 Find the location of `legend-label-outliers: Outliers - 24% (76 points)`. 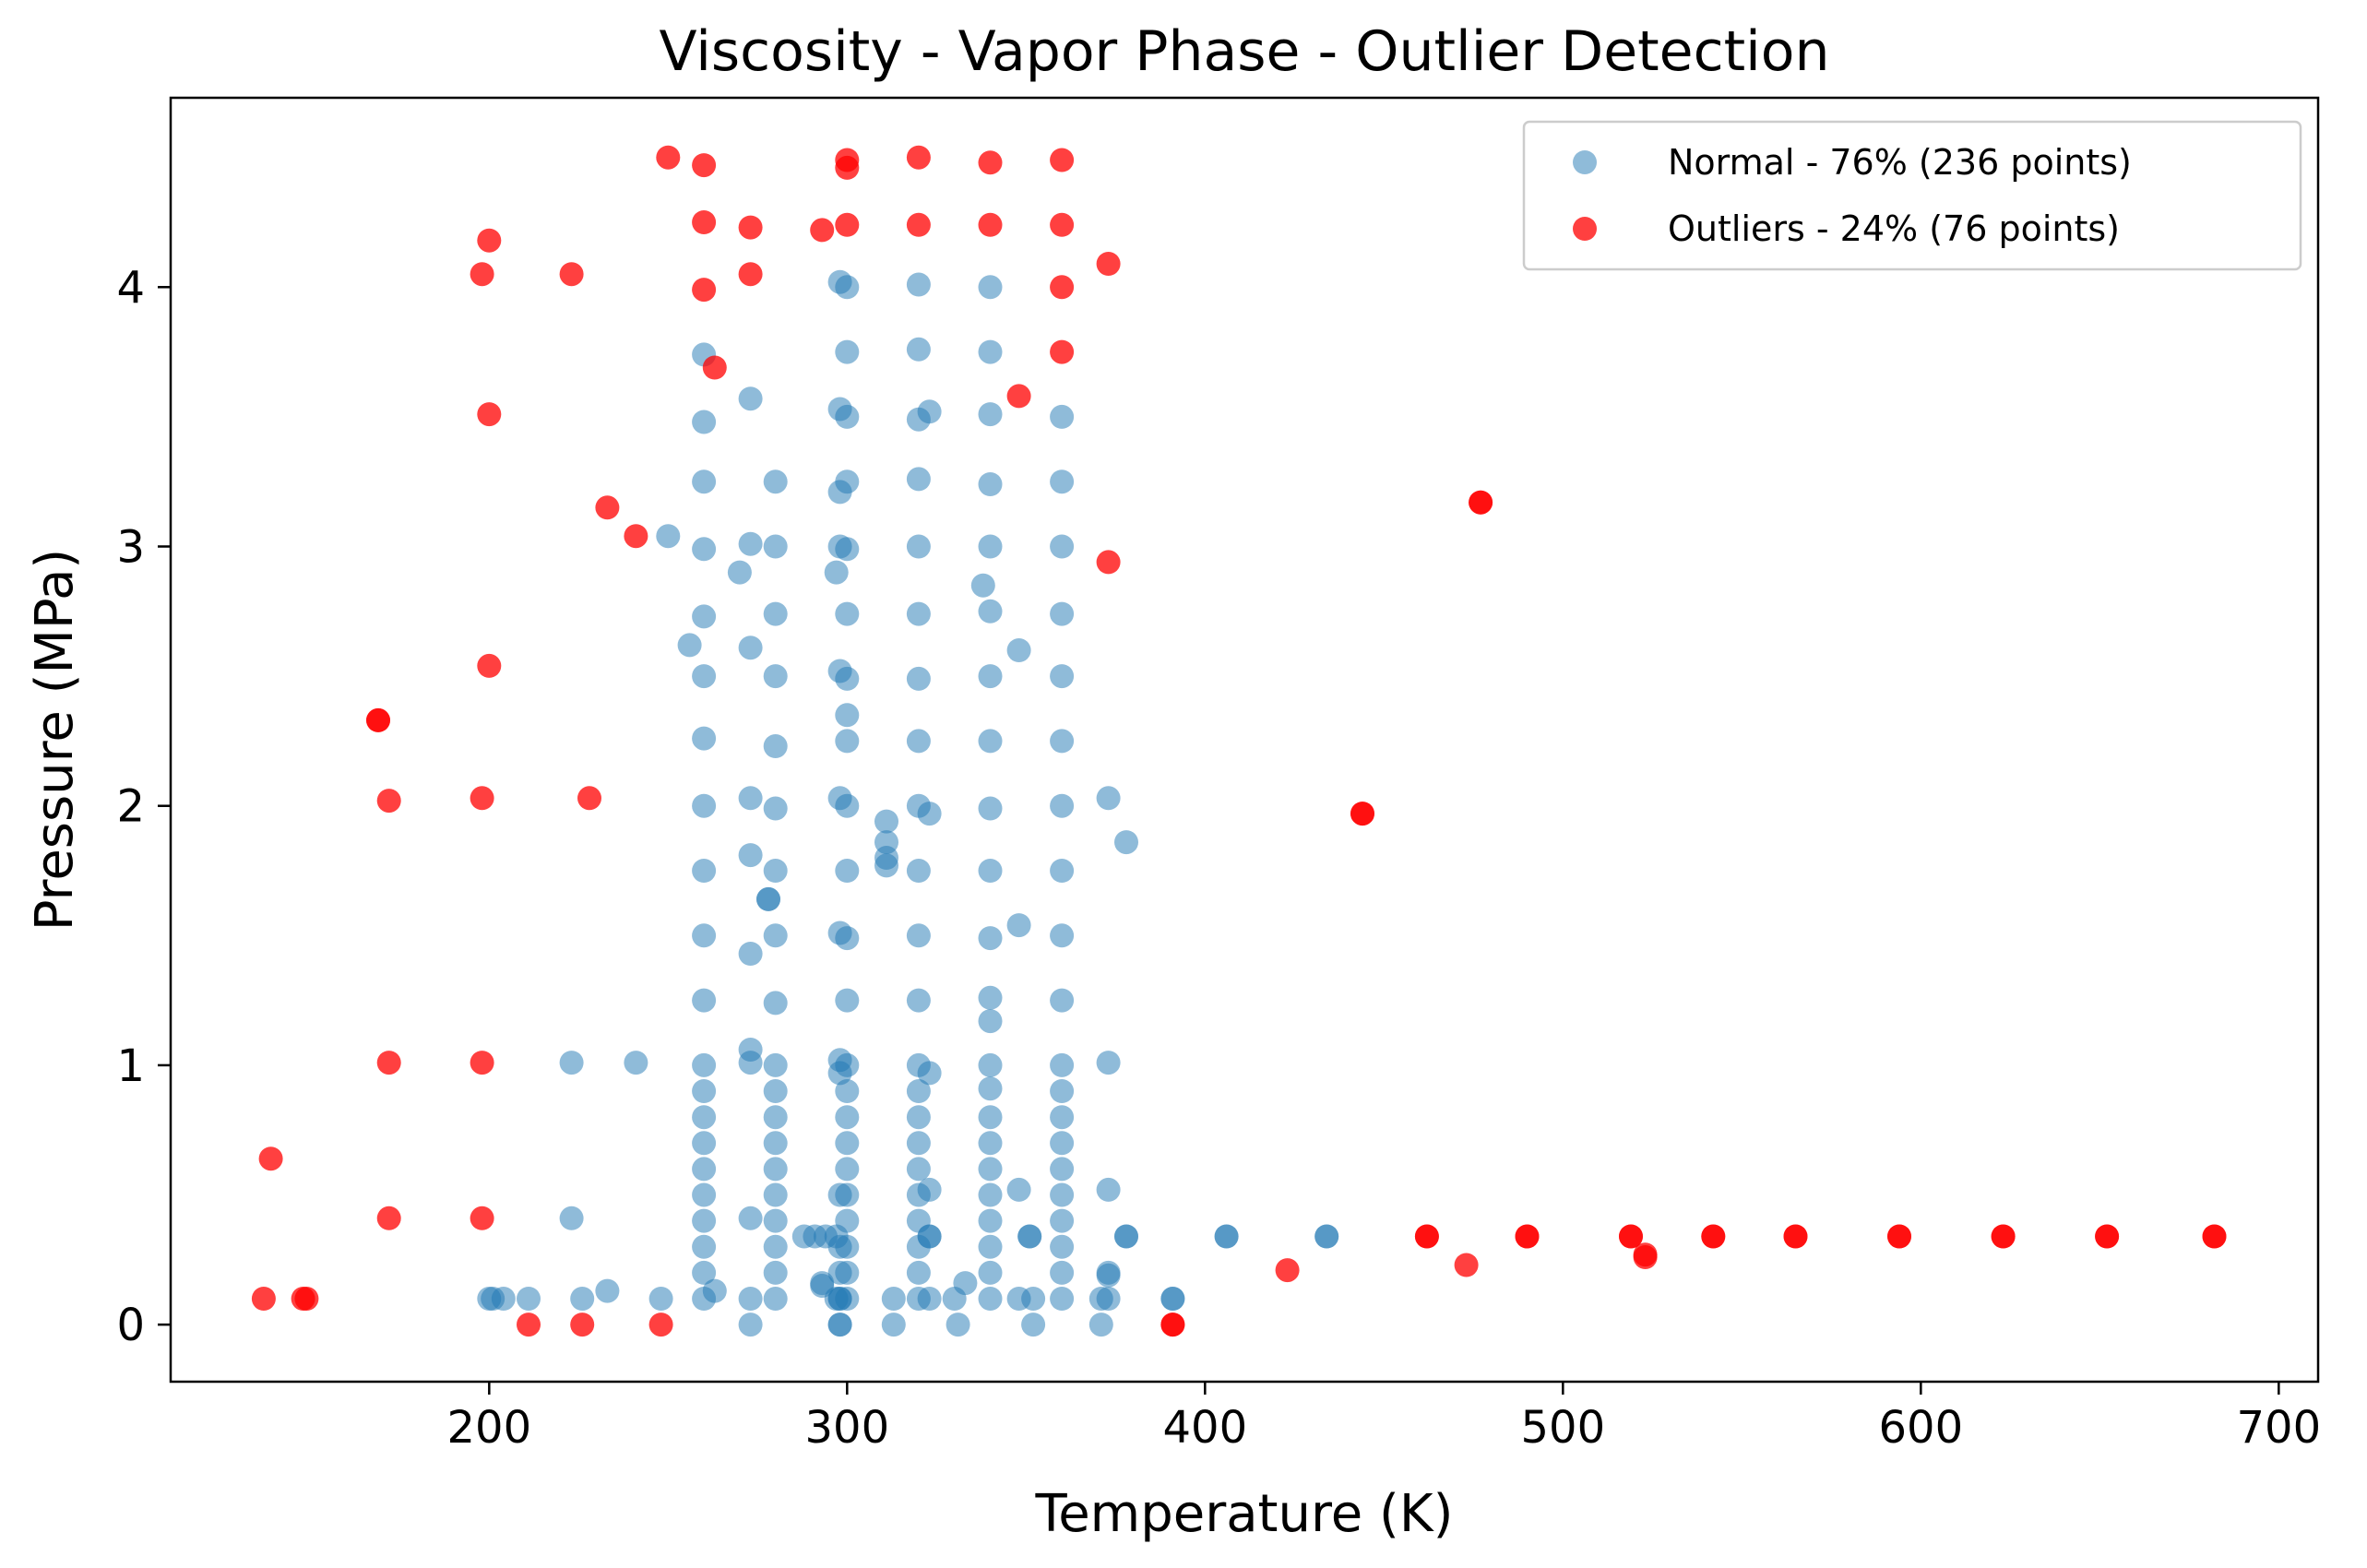

legend-label-outliers: Outliers - 24% (76 points) is located at coordinates (1894, 228).